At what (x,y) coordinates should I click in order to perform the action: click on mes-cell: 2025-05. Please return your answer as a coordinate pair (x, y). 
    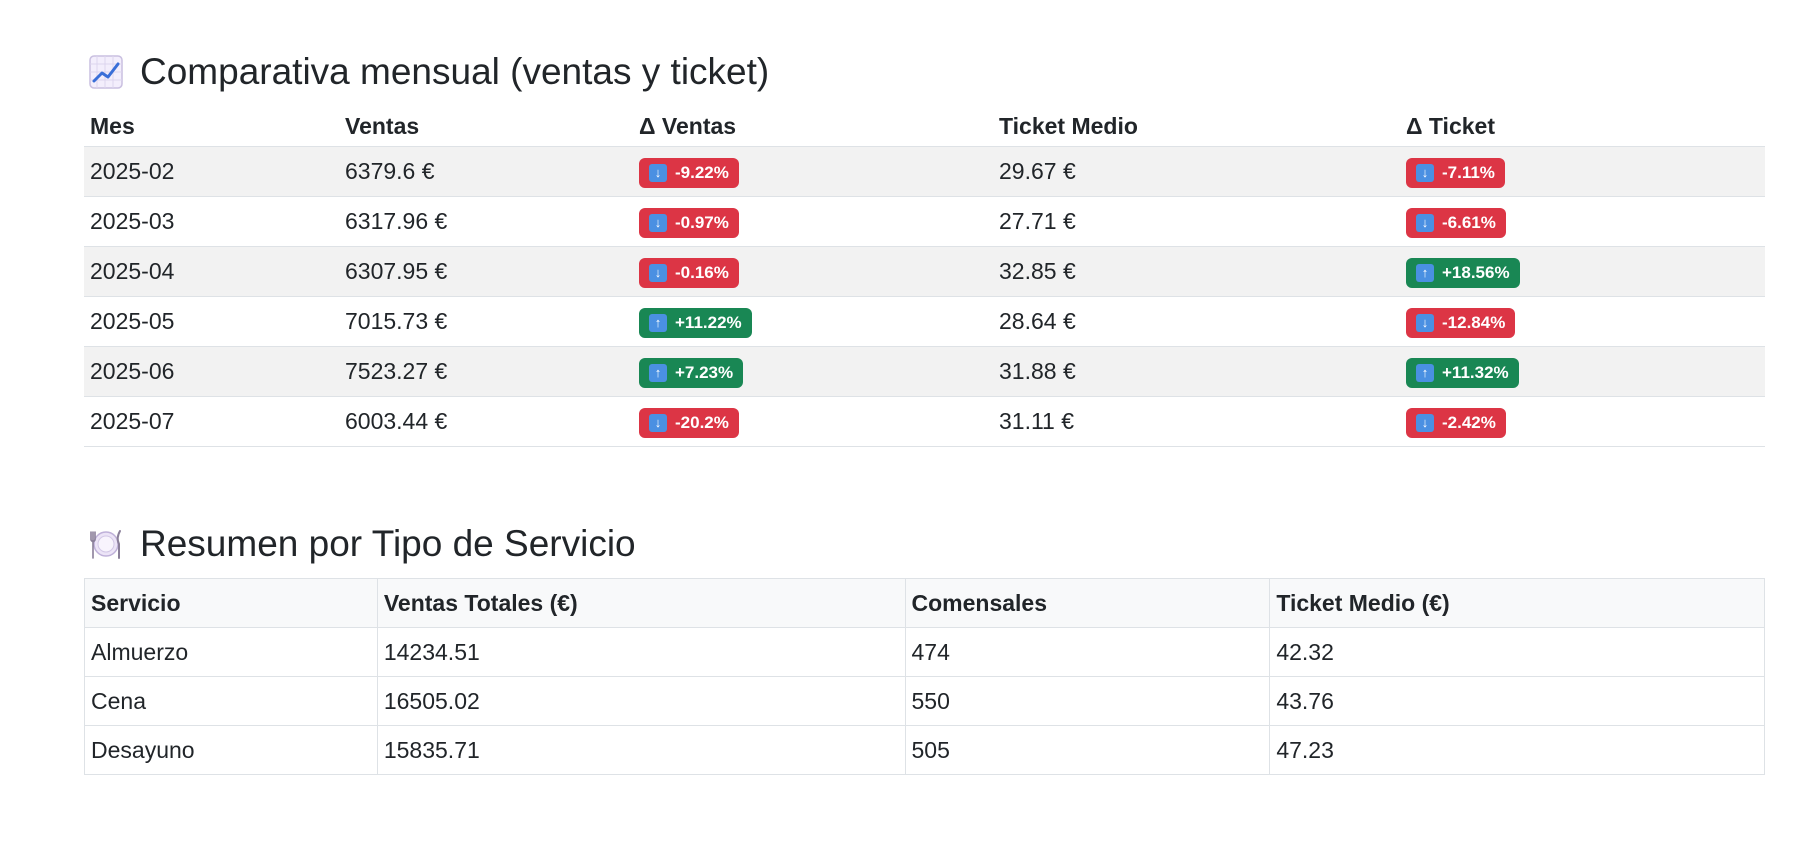
    Looking at the image, I should click on (211, 321).